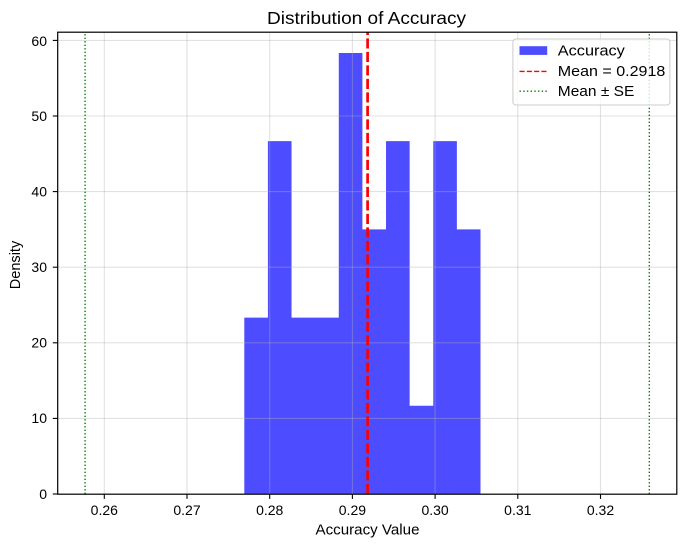  I want to click on svg-text: Distribution of Accuracy, so click(366, 18).